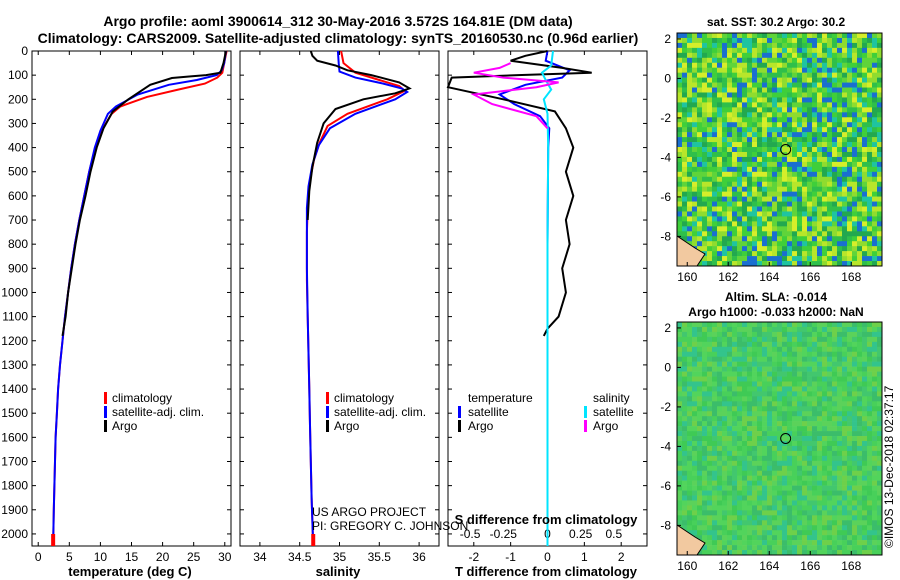 Image resolution: width=900 pixels, height=580 pixels. What do you see at coordinates (101, 557) in the screenshot?
I see `x-tick-label: 10` at bounding box center [101, 557].